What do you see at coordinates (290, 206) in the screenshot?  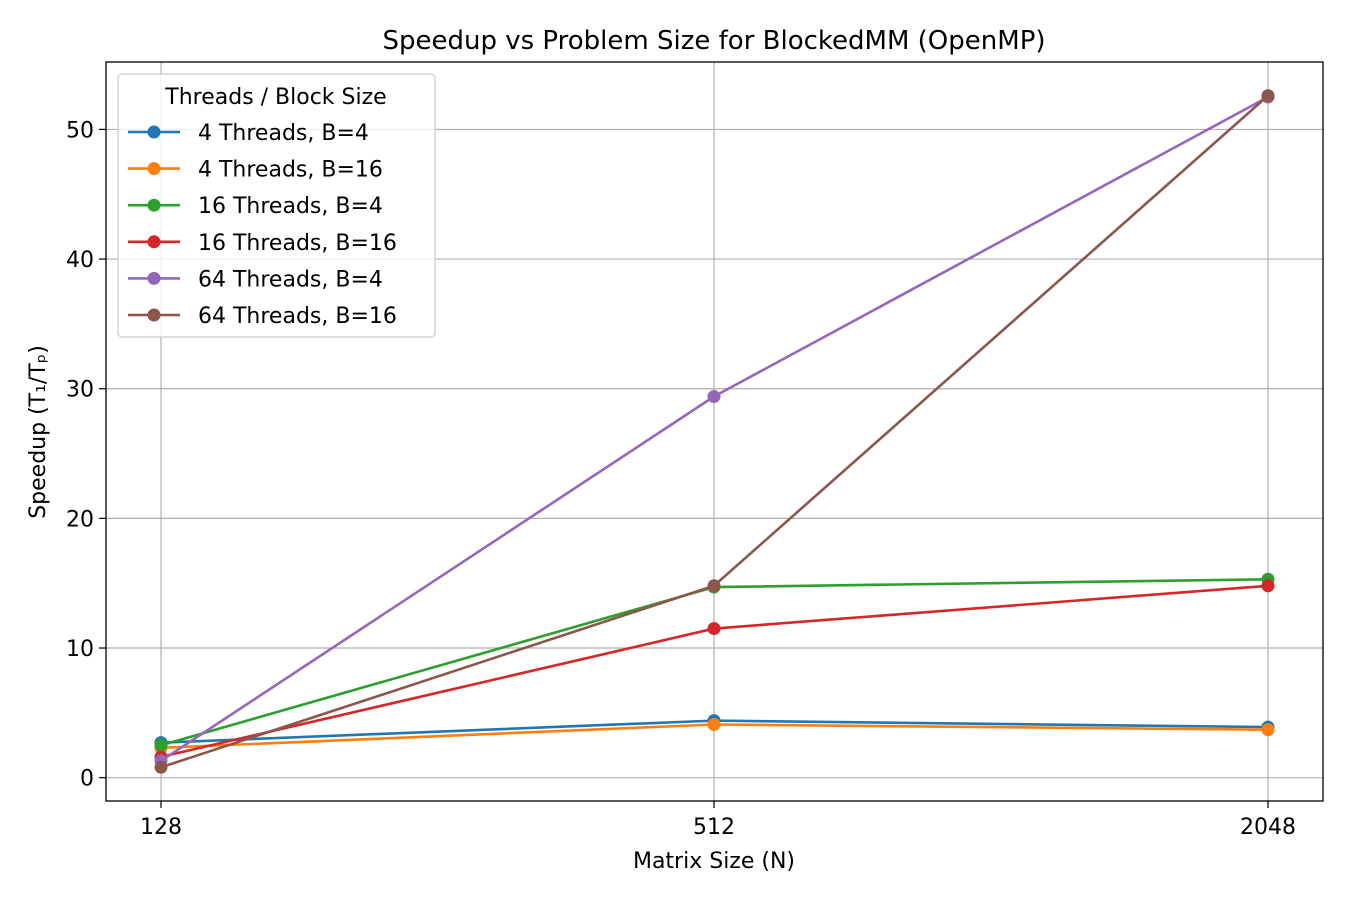 I see `legend-label: 16 Threads, B=4` at bounding box center [290, 206].